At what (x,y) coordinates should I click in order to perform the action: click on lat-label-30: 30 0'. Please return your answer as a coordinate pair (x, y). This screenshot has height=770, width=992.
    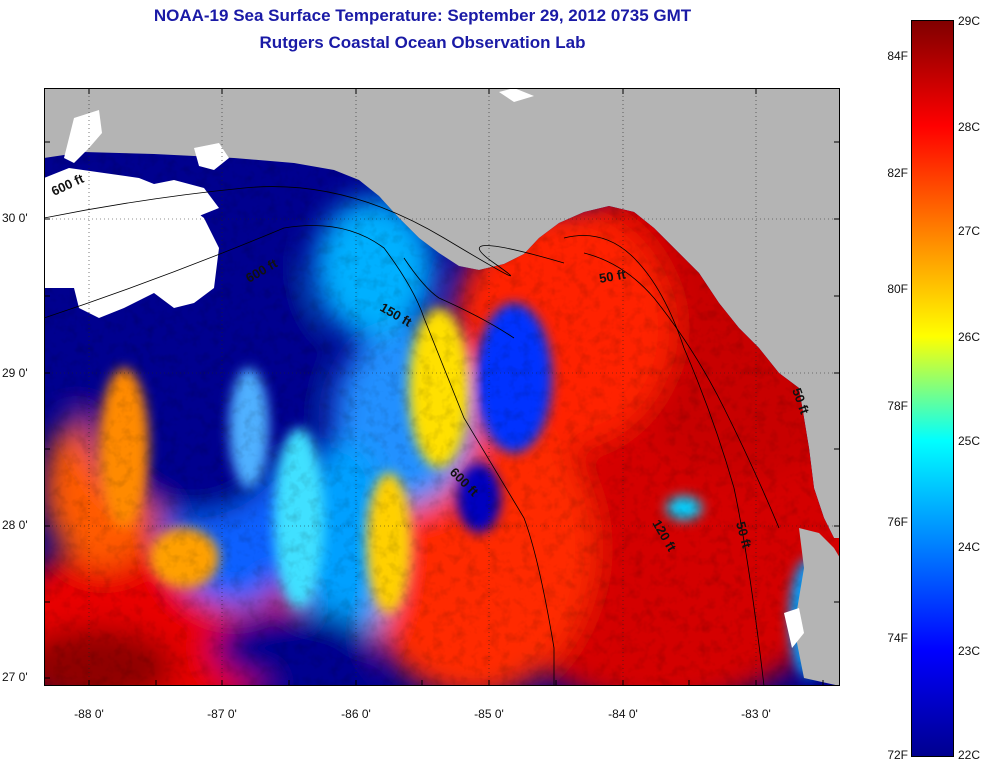
    Looking at the image, I should click on (15, 218).